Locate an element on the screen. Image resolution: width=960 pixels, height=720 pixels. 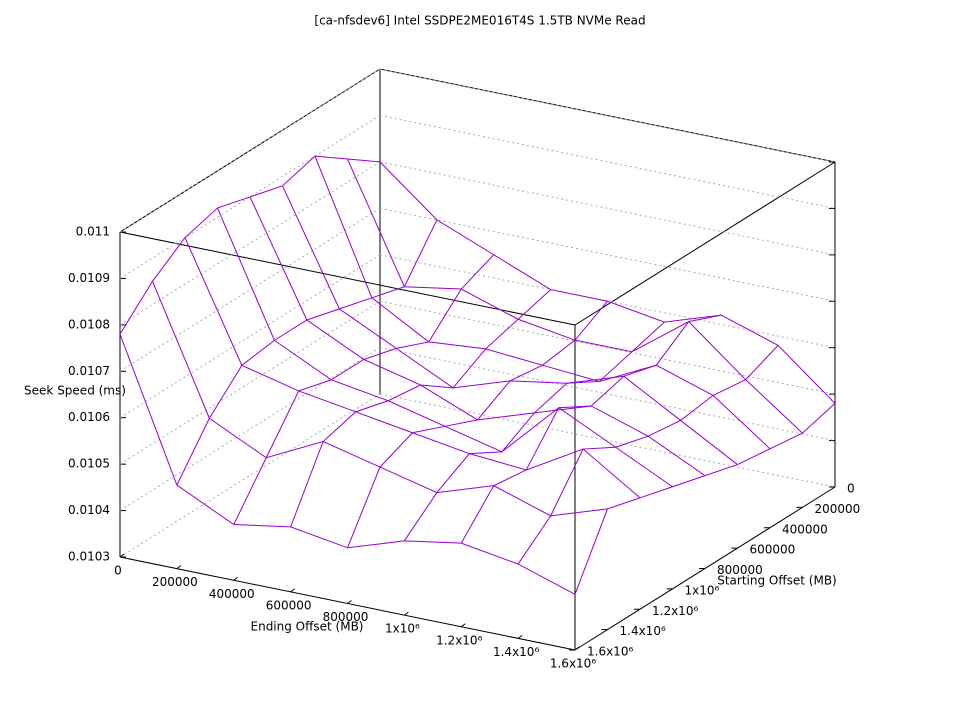
y-tick-label: 0 is located at coordinates (851, 489).